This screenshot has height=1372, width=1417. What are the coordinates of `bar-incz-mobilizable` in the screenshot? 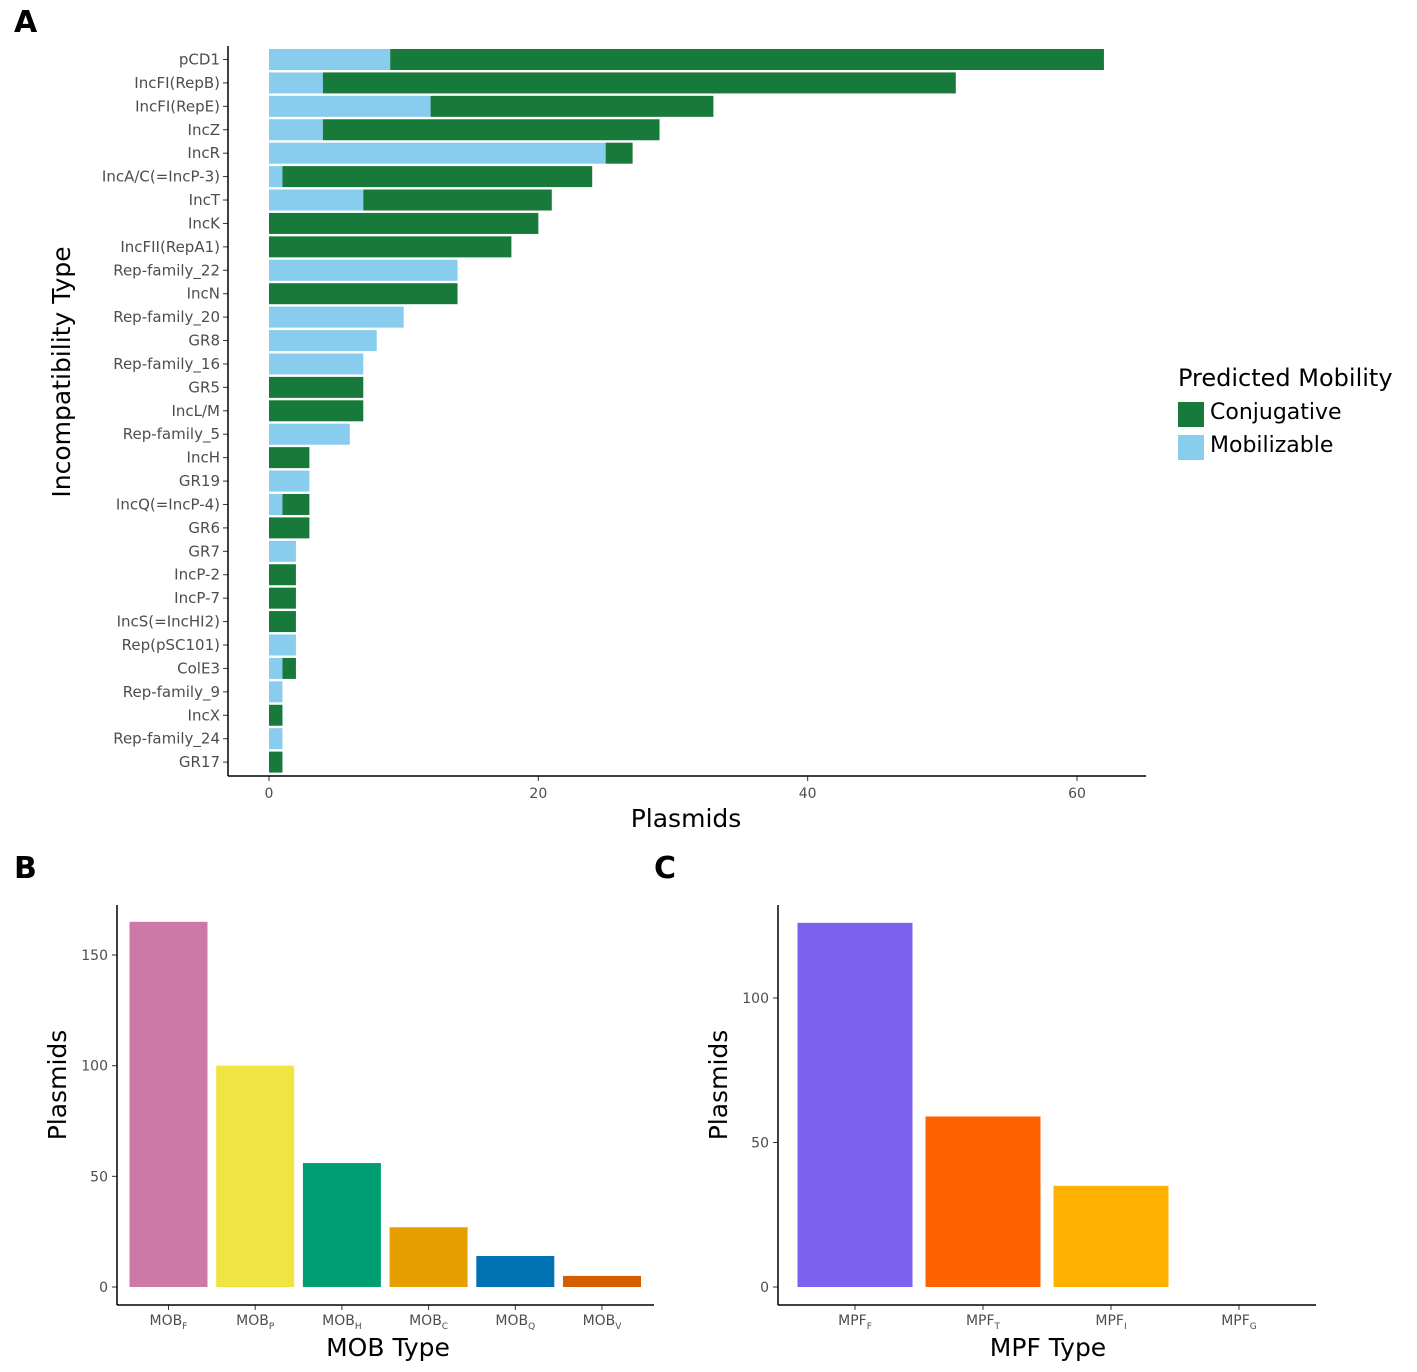 It's located at (296, 130).